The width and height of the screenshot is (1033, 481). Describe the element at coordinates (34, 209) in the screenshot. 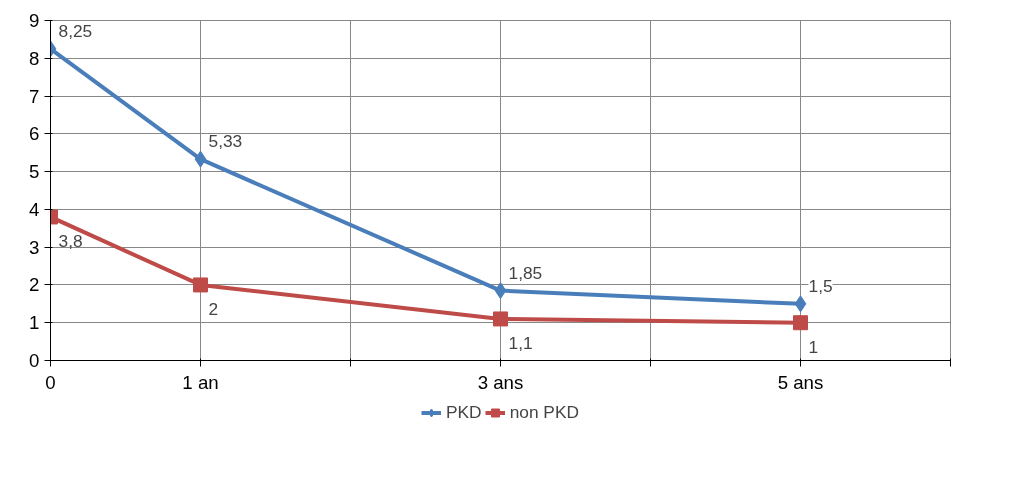

I see `y-tick-label: 4` at that location.